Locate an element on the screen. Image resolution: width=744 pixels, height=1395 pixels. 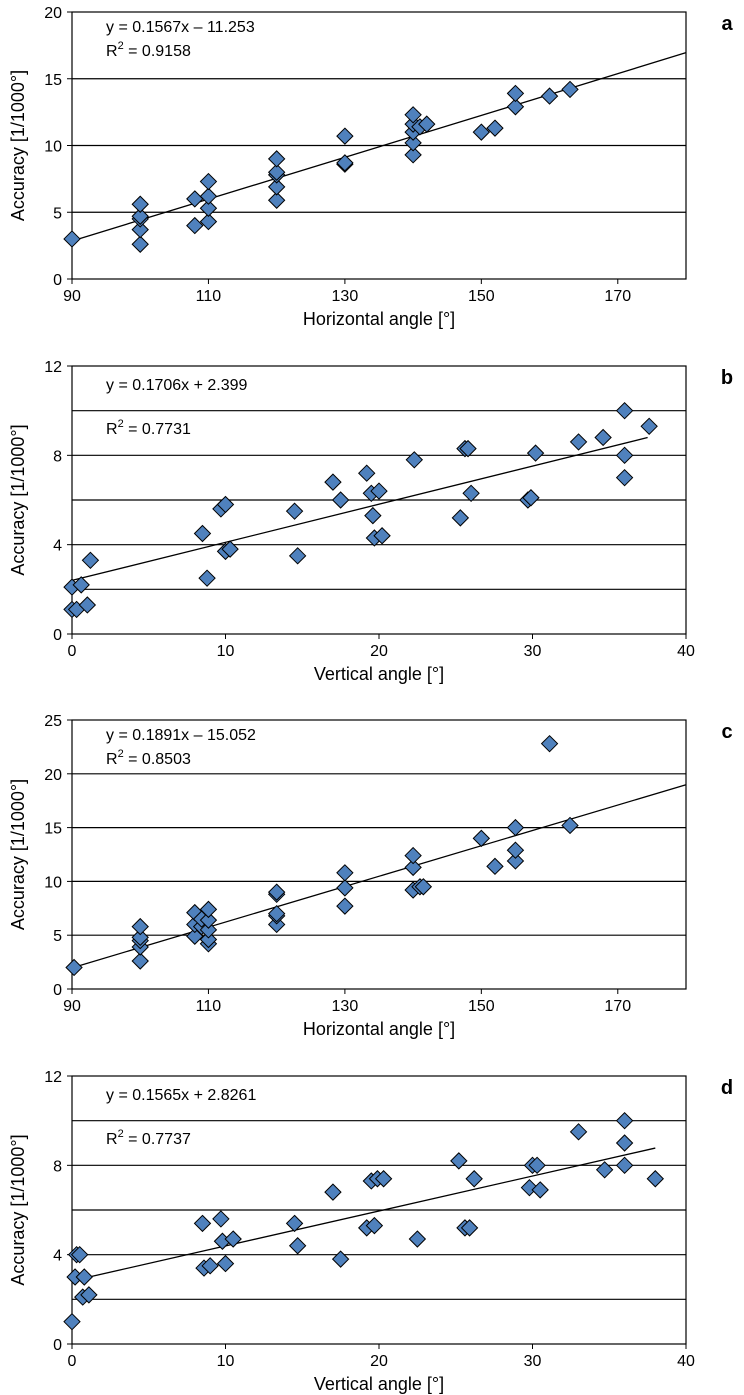
r-squared-value: = 0.9158 is located at coordinates (157, 51).